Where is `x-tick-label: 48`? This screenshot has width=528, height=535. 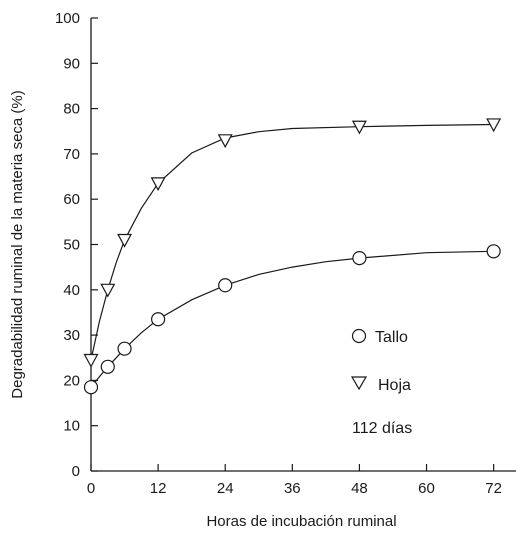
x-tick-label: 48 is located at coordinates (359, 488).